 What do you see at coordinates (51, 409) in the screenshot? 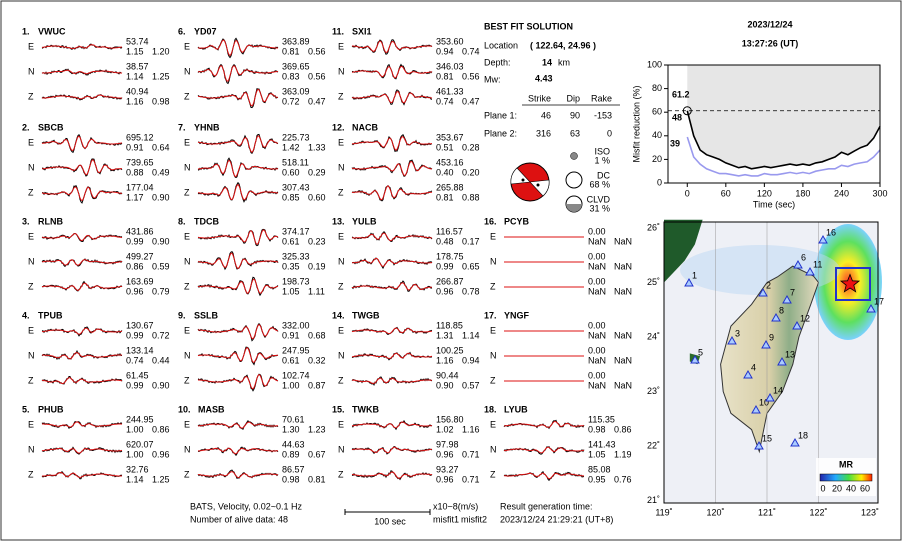
I see `station-name: PHUB` at bounding box center [51, 409].